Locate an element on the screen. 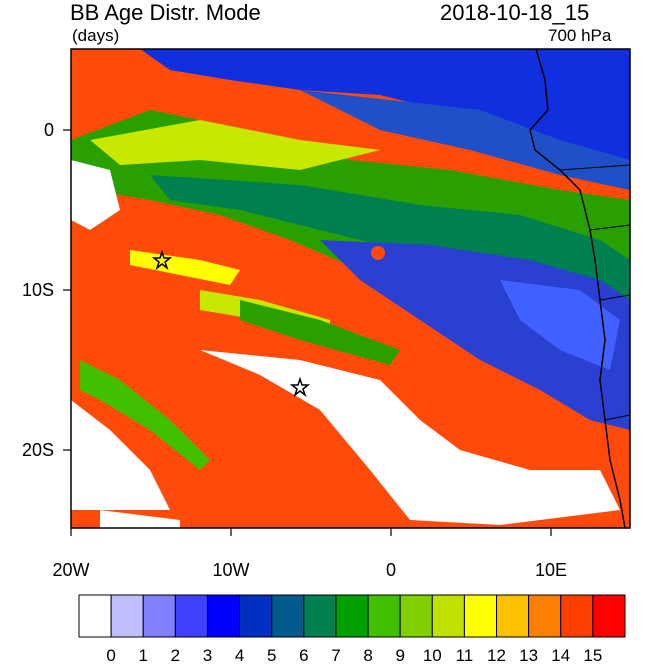 This screenshot has width=650, height=667. colorbar-label: 12 is located at coordinates (496, 655).